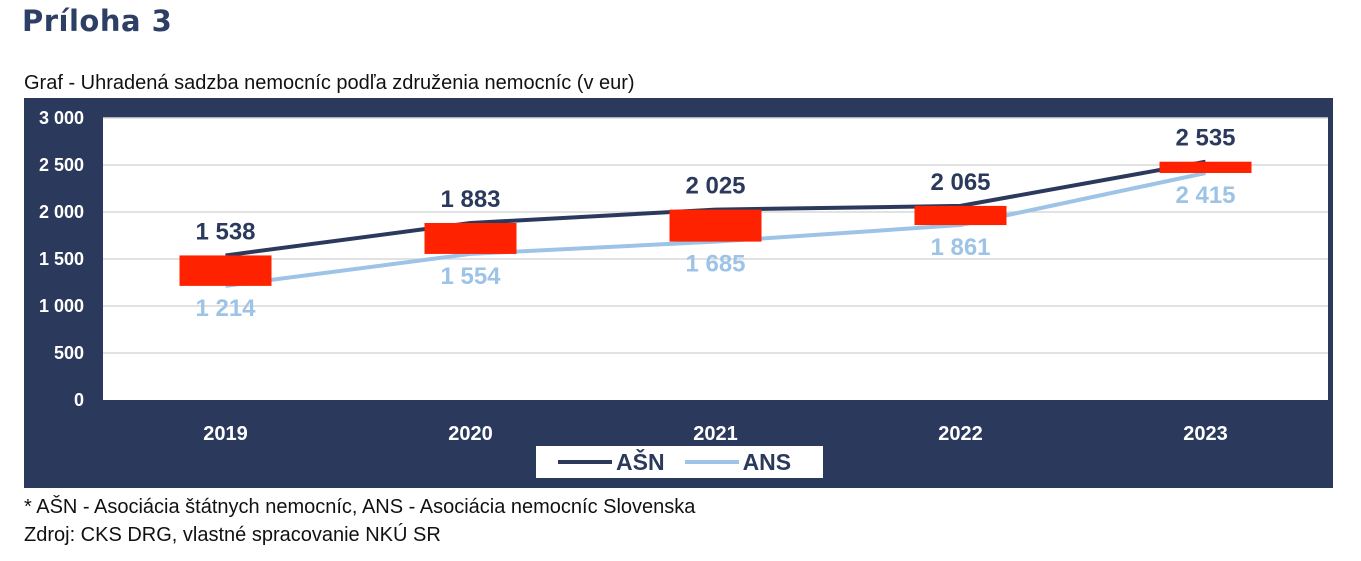  I want to click on legend-item-ans: ANS, so click(738, 462).